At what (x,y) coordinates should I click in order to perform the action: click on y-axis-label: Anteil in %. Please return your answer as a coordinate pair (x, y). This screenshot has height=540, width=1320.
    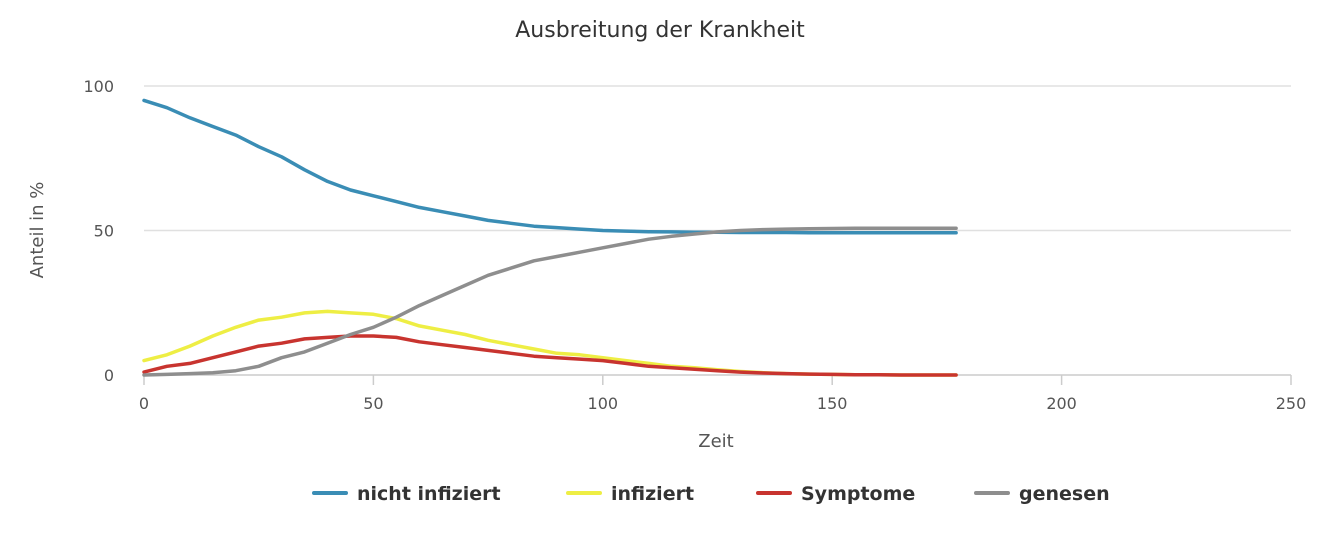
    Looking at the image, I should click on (37, 230).